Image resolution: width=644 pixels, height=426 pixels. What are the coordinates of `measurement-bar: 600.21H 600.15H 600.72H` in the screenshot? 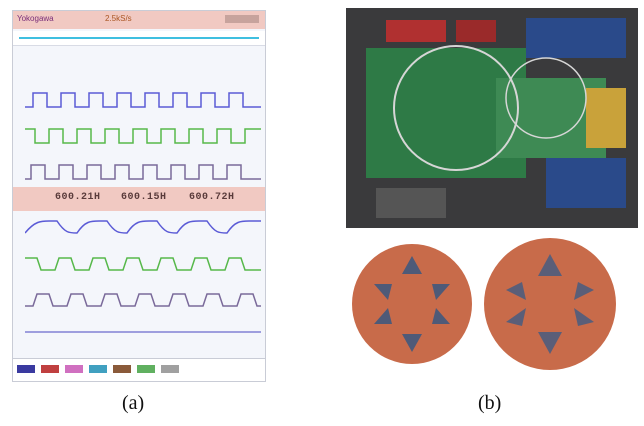 It's located at (139, 199).